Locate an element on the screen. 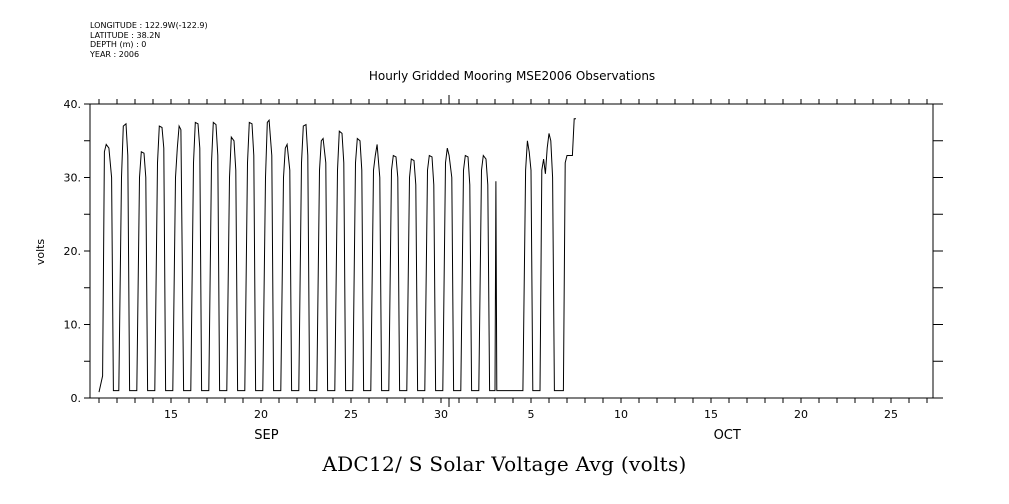 The image size is (1009, 504). y-tick-label: 10. is located at coordinates (73, 325).